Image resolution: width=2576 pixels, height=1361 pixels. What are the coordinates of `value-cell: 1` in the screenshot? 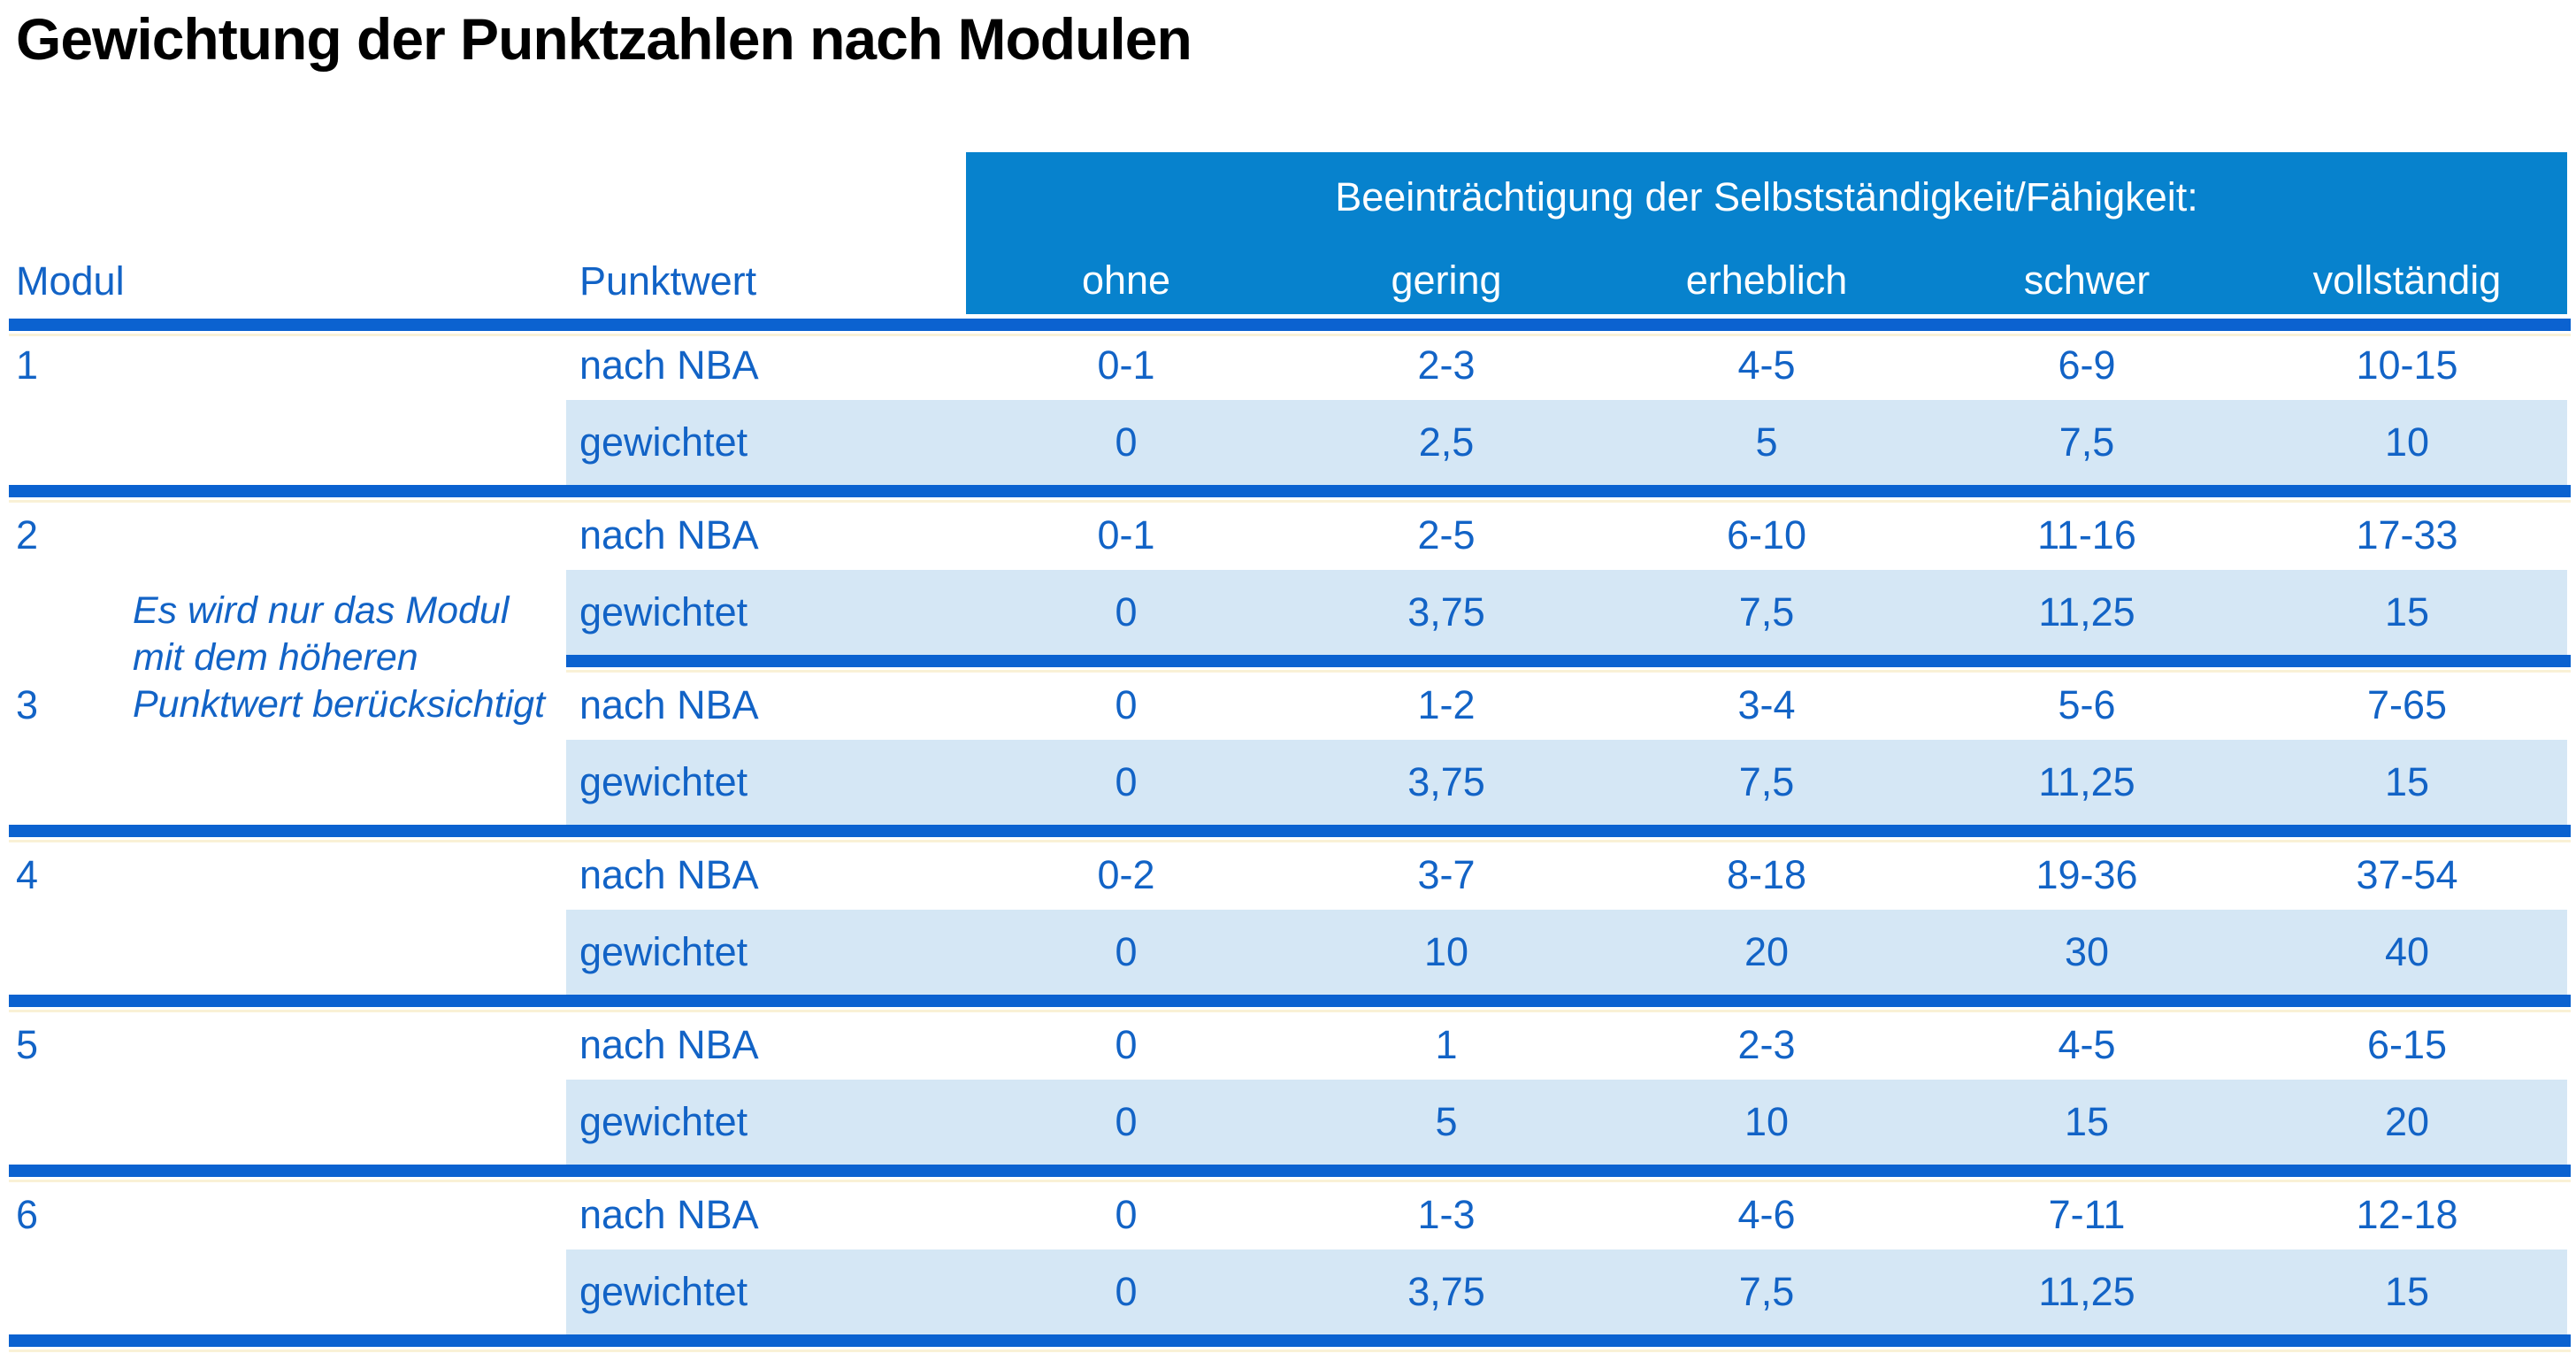 It's located at (1446, 1044).